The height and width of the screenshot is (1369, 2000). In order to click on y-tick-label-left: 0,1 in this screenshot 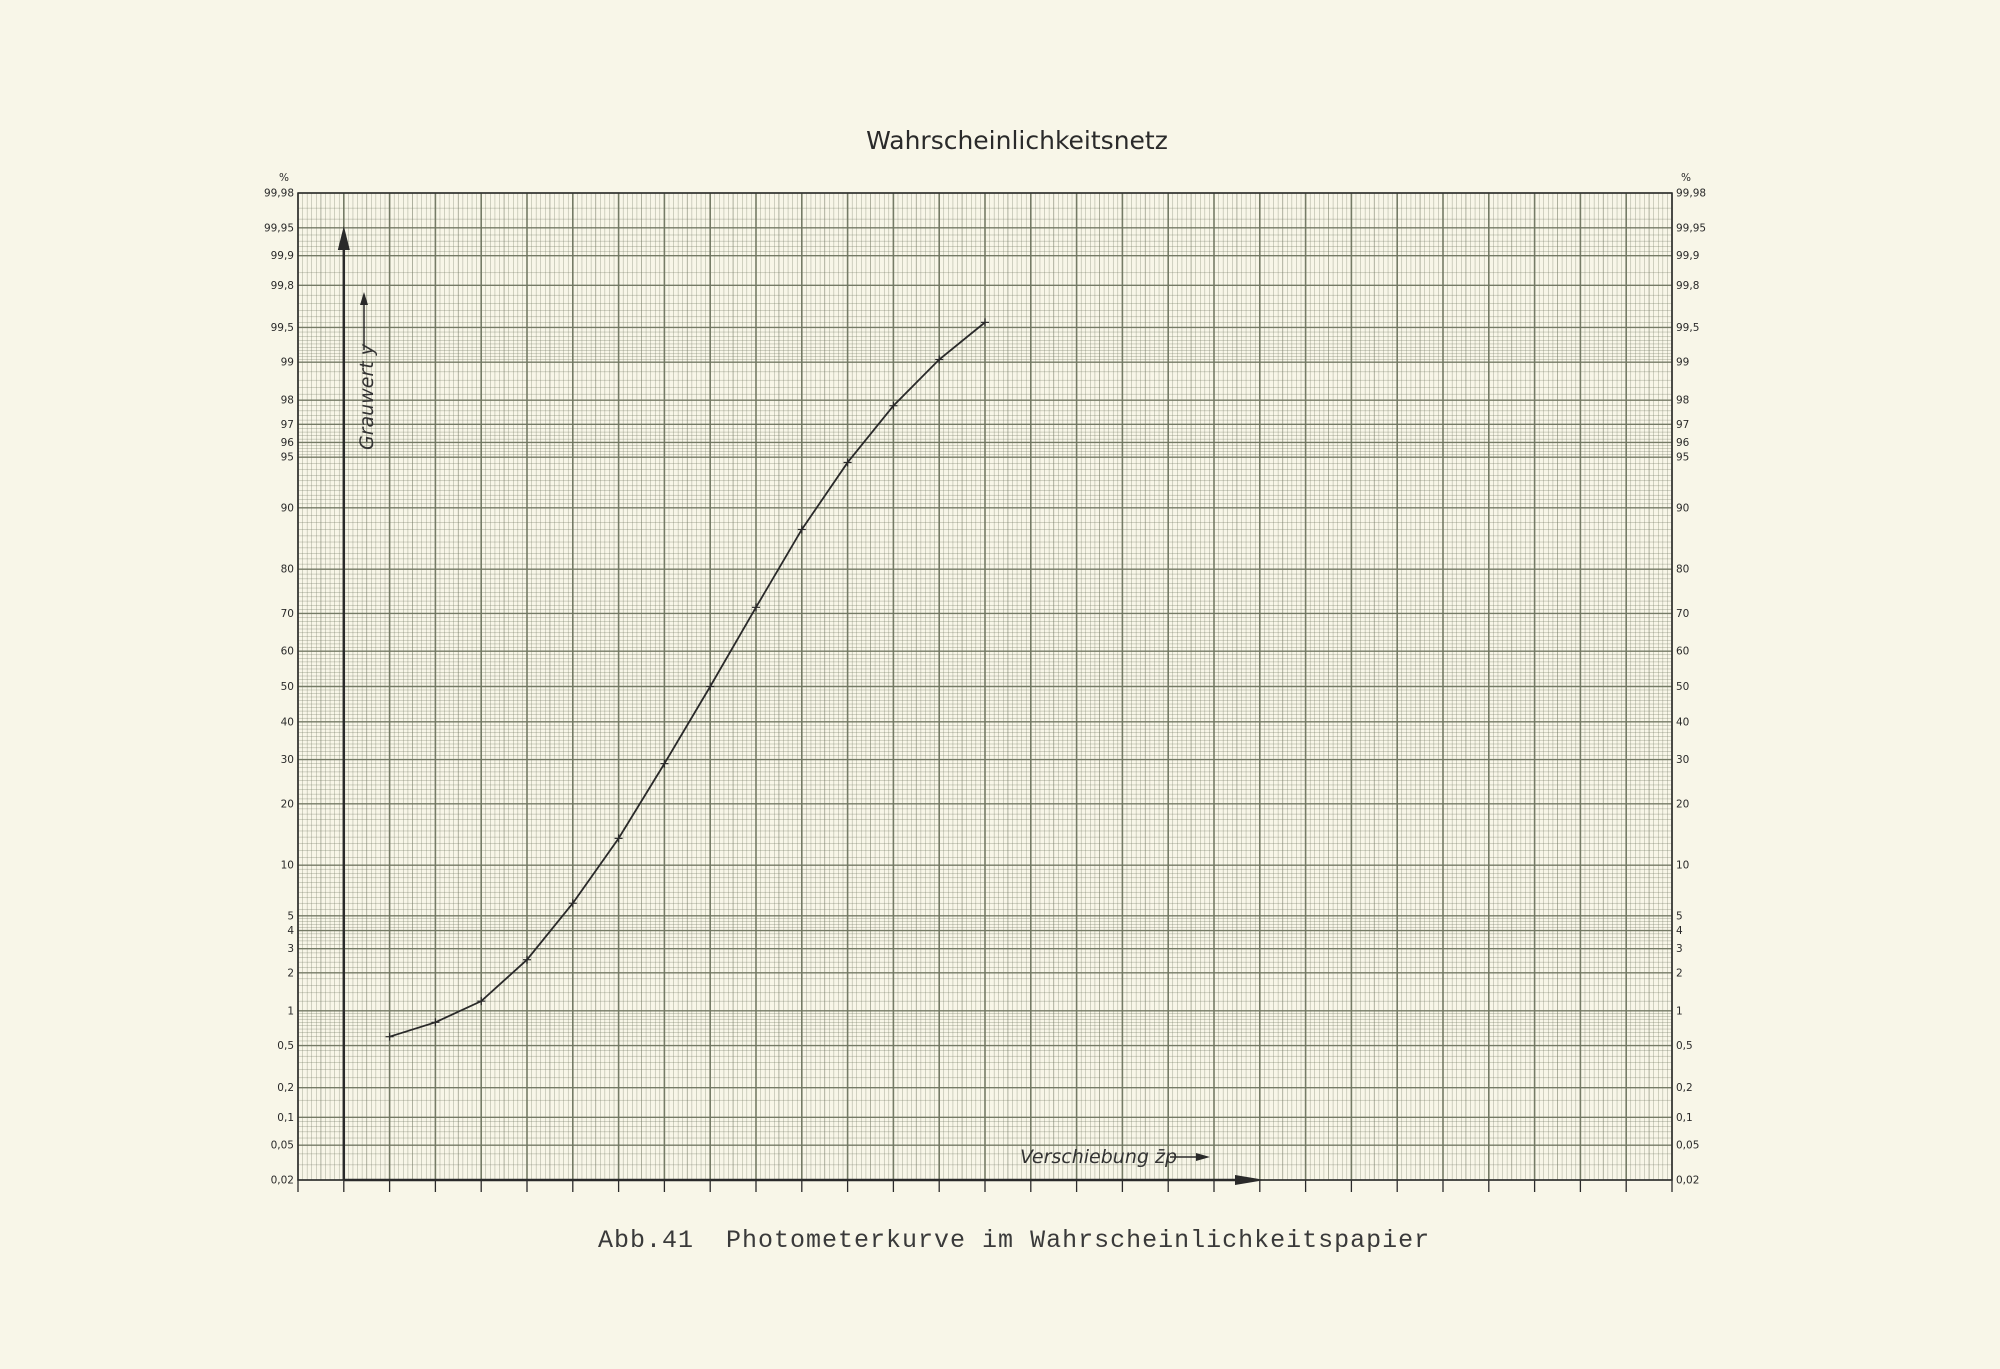, I will do `click(285, 1118)`.